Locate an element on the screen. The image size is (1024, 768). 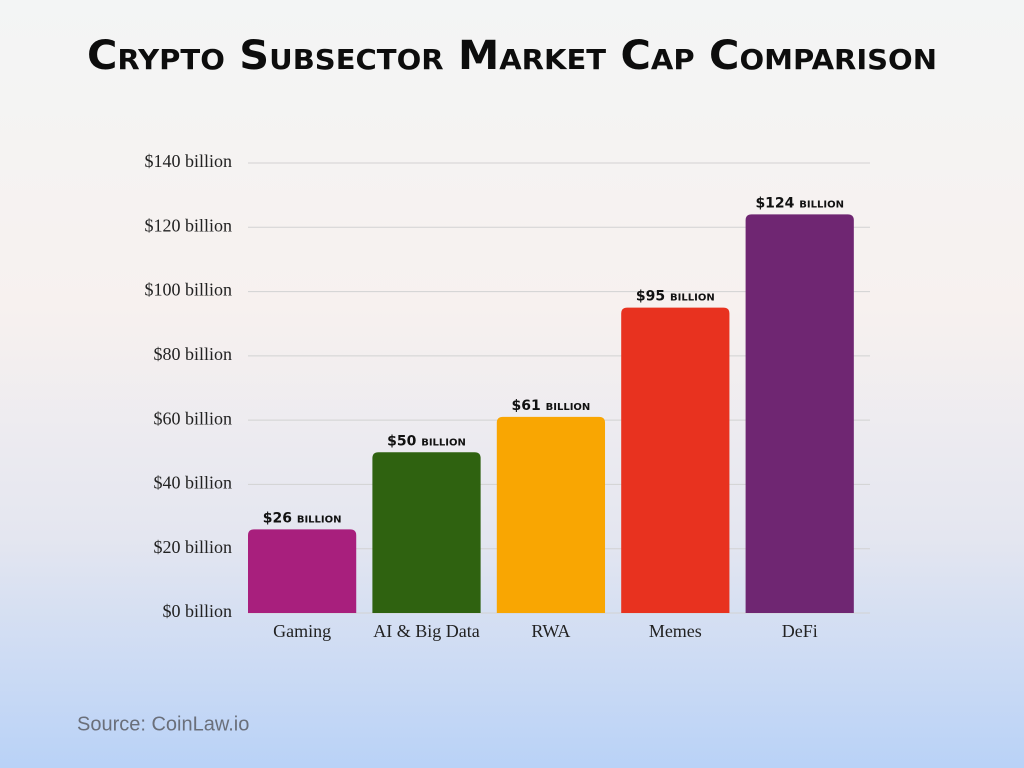
value-label: $50 billion is located at coordinates (426, 441).